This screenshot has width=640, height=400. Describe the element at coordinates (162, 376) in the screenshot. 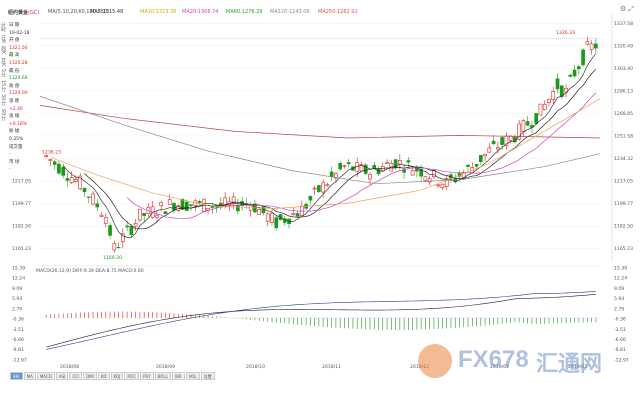

I see `indicator-tab: BOLL` at that location.